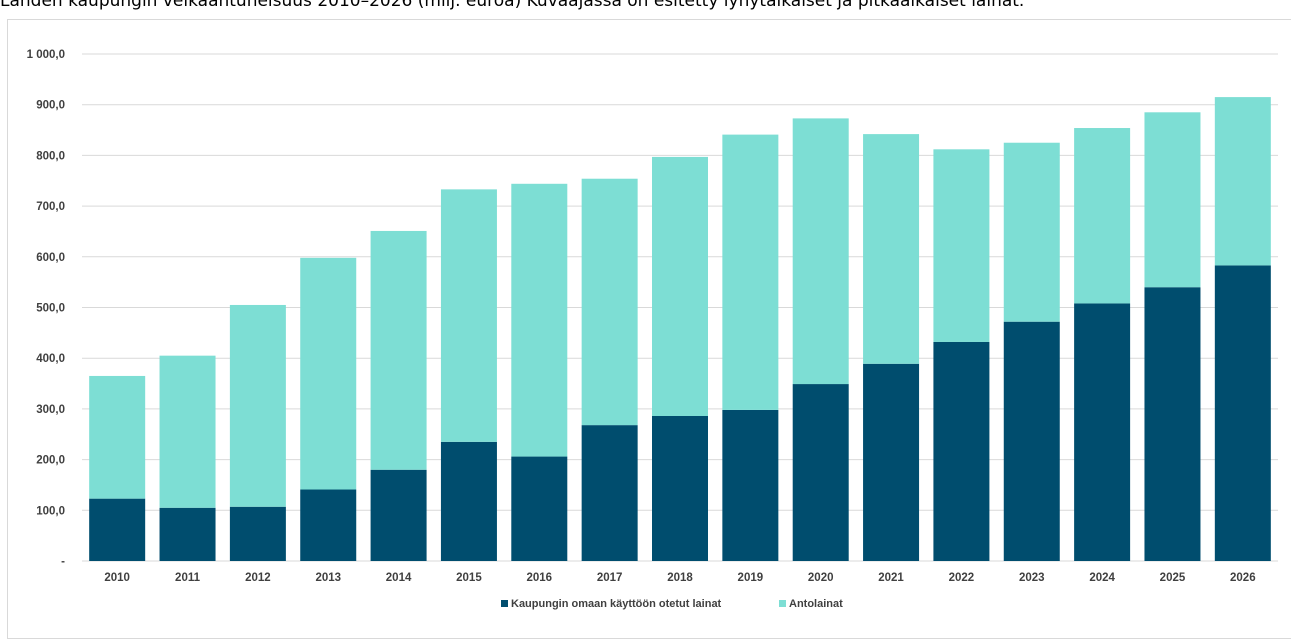  What do you see at coordinates (50, 461) in the screenshot?
I see `y-tick-label: 200,0` at bounding box center [50, 461].